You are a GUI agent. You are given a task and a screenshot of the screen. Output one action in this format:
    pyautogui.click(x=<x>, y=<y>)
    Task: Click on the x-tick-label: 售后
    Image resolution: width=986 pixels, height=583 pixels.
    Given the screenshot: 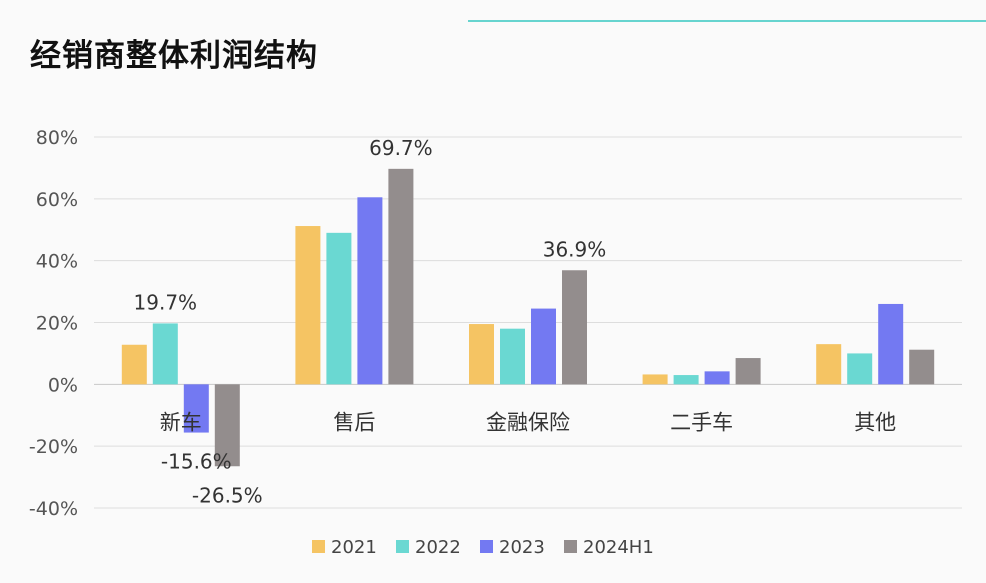 What is the action you would take?
    pyautogui.click(x=354, y=422)
    